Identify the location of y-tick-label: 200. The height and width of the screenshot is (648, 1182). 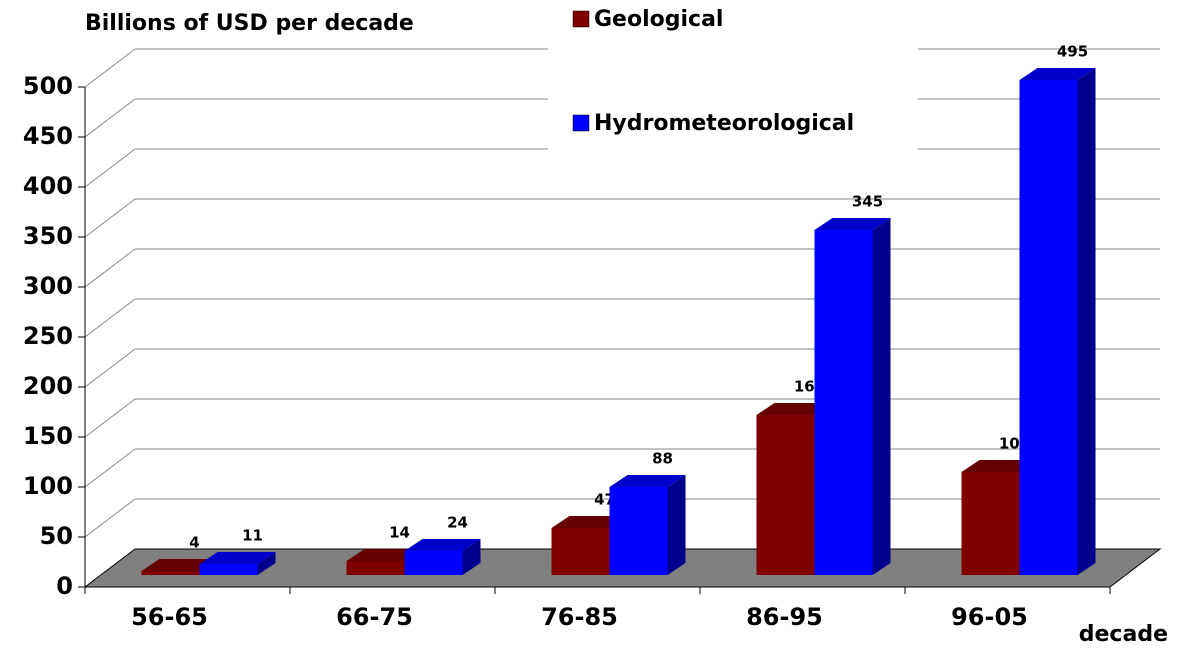
(48, 386).